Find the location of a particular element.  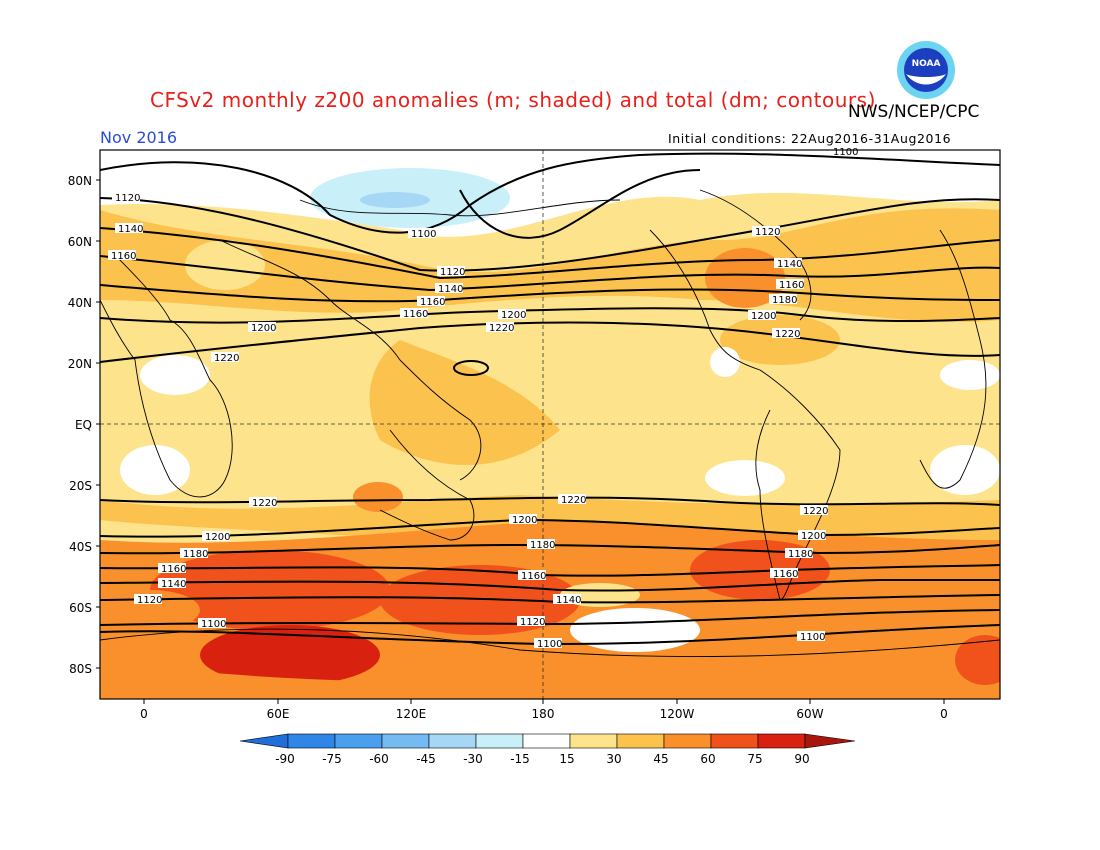

colorbar-tick-label: 15 is located at coordinates (566, 759).